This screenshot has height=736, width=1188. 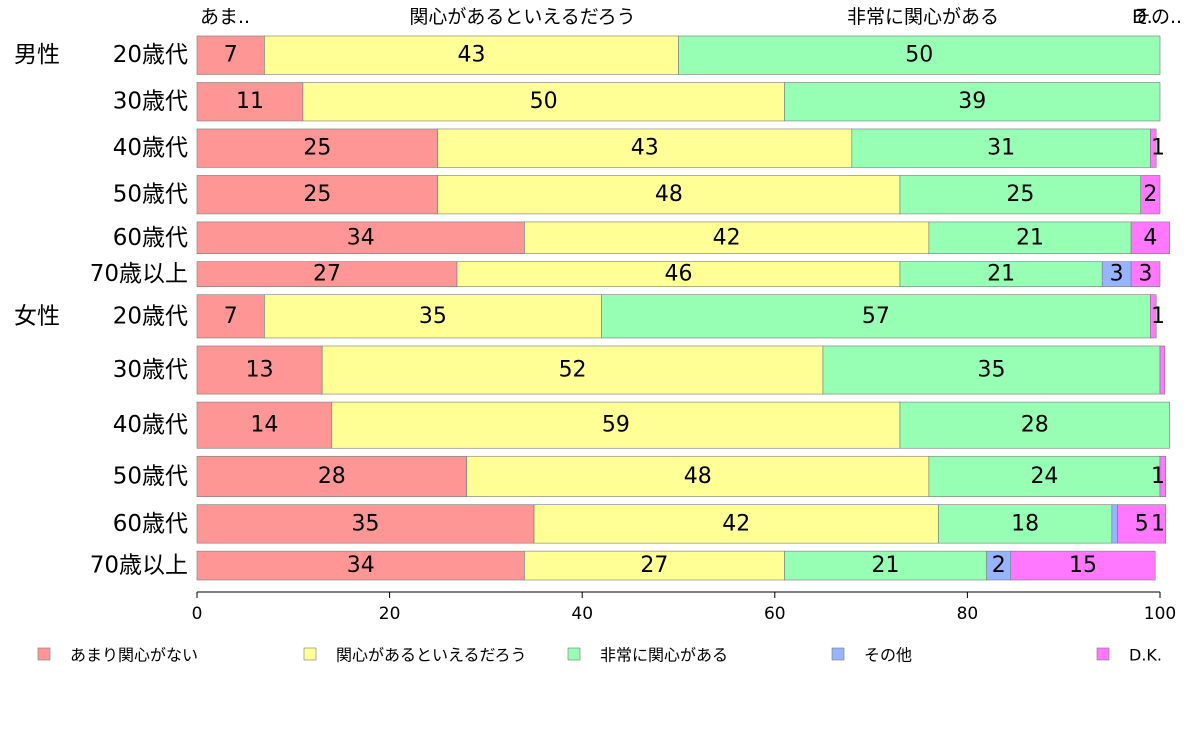 What do you see at coordinates (582, 614) in the screenshot?
I see `x-tick-label: 40` at bounding box center [582, 614].